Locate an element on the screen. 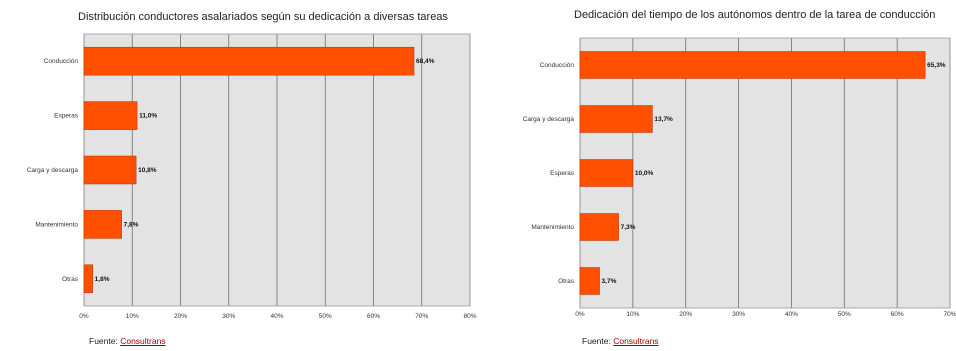 The height and width of the screenshot is (351, 956). data-label: 7,3% is located at coordinates (628, 227).